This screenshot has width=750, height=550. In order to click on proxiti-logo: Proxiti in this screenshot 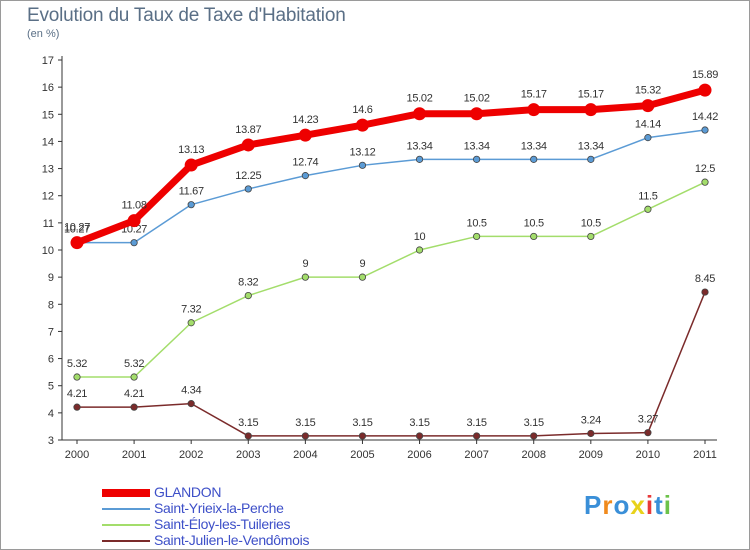, I will do `click(628, 505)`.